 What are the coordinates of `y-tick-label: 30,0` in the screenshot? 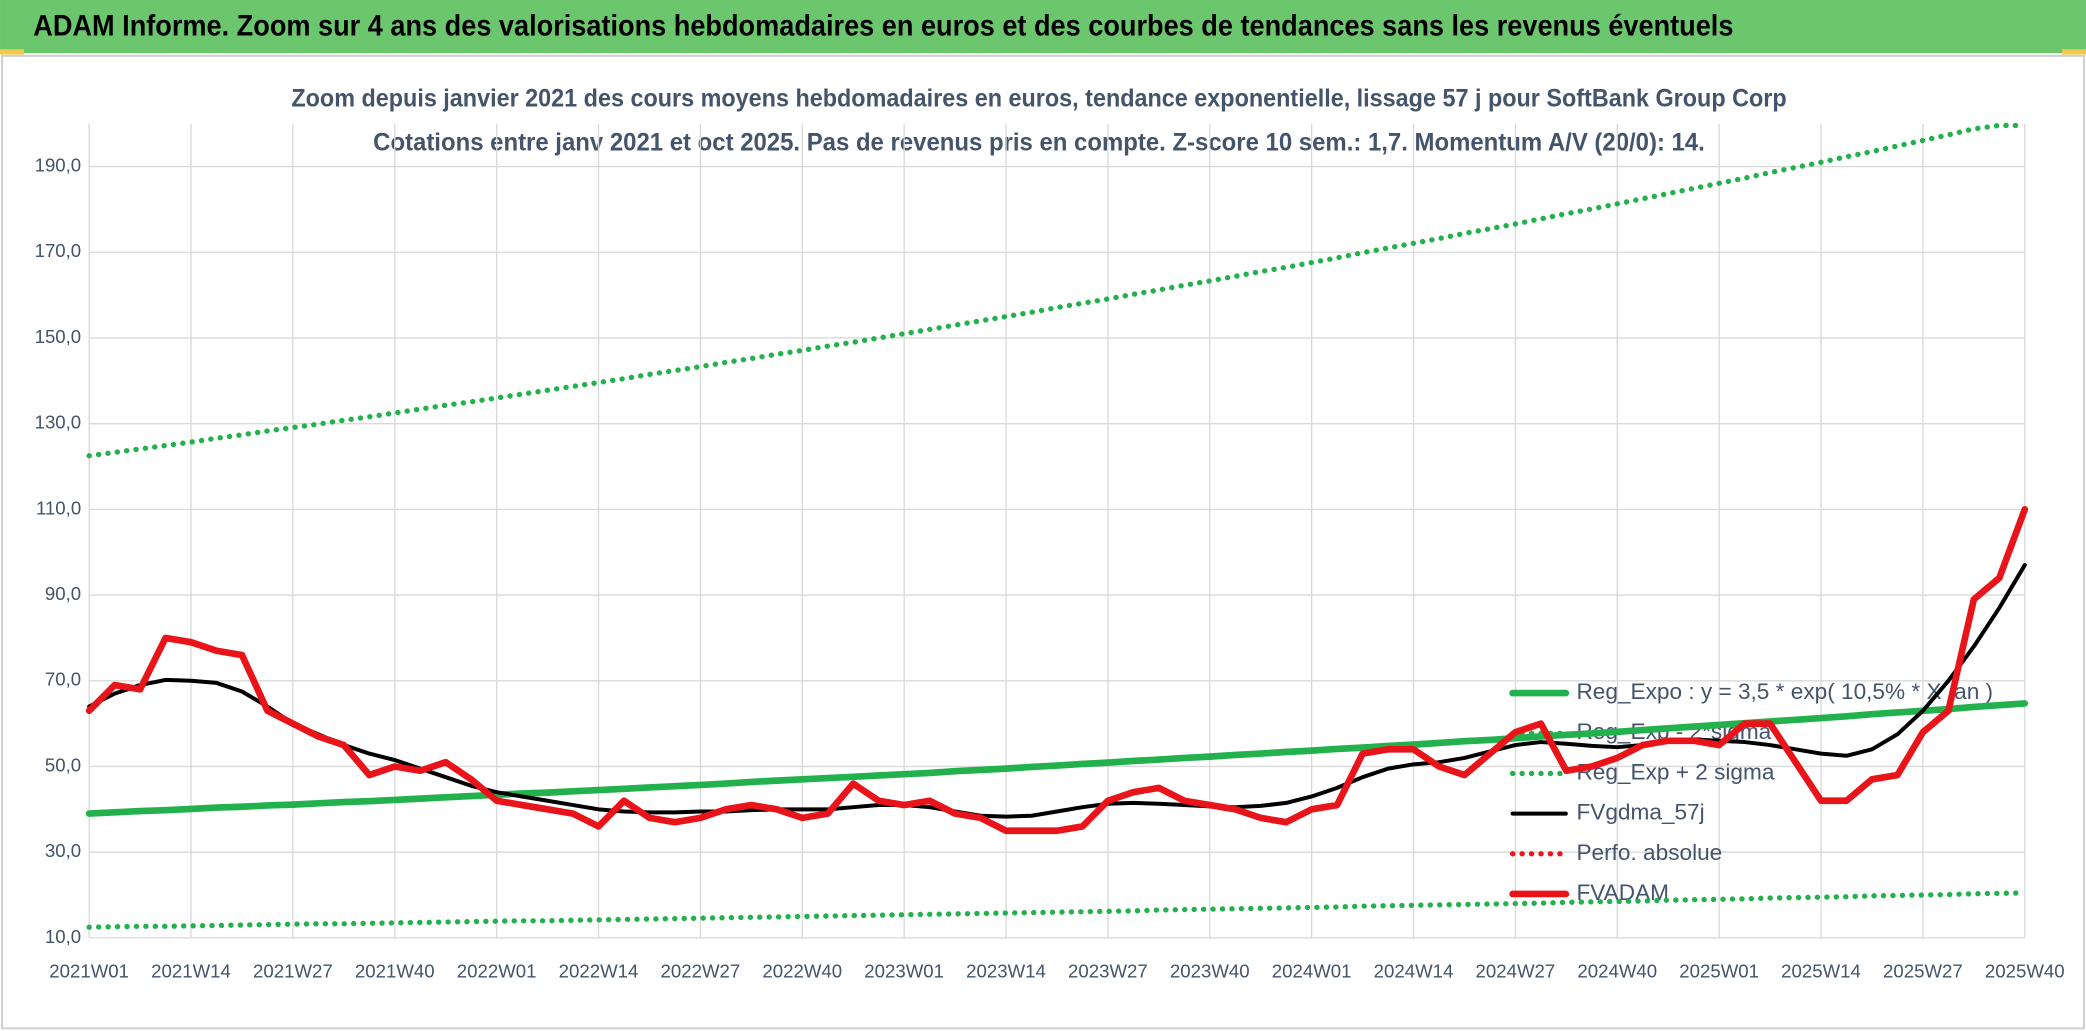 It's located at (63, 850).